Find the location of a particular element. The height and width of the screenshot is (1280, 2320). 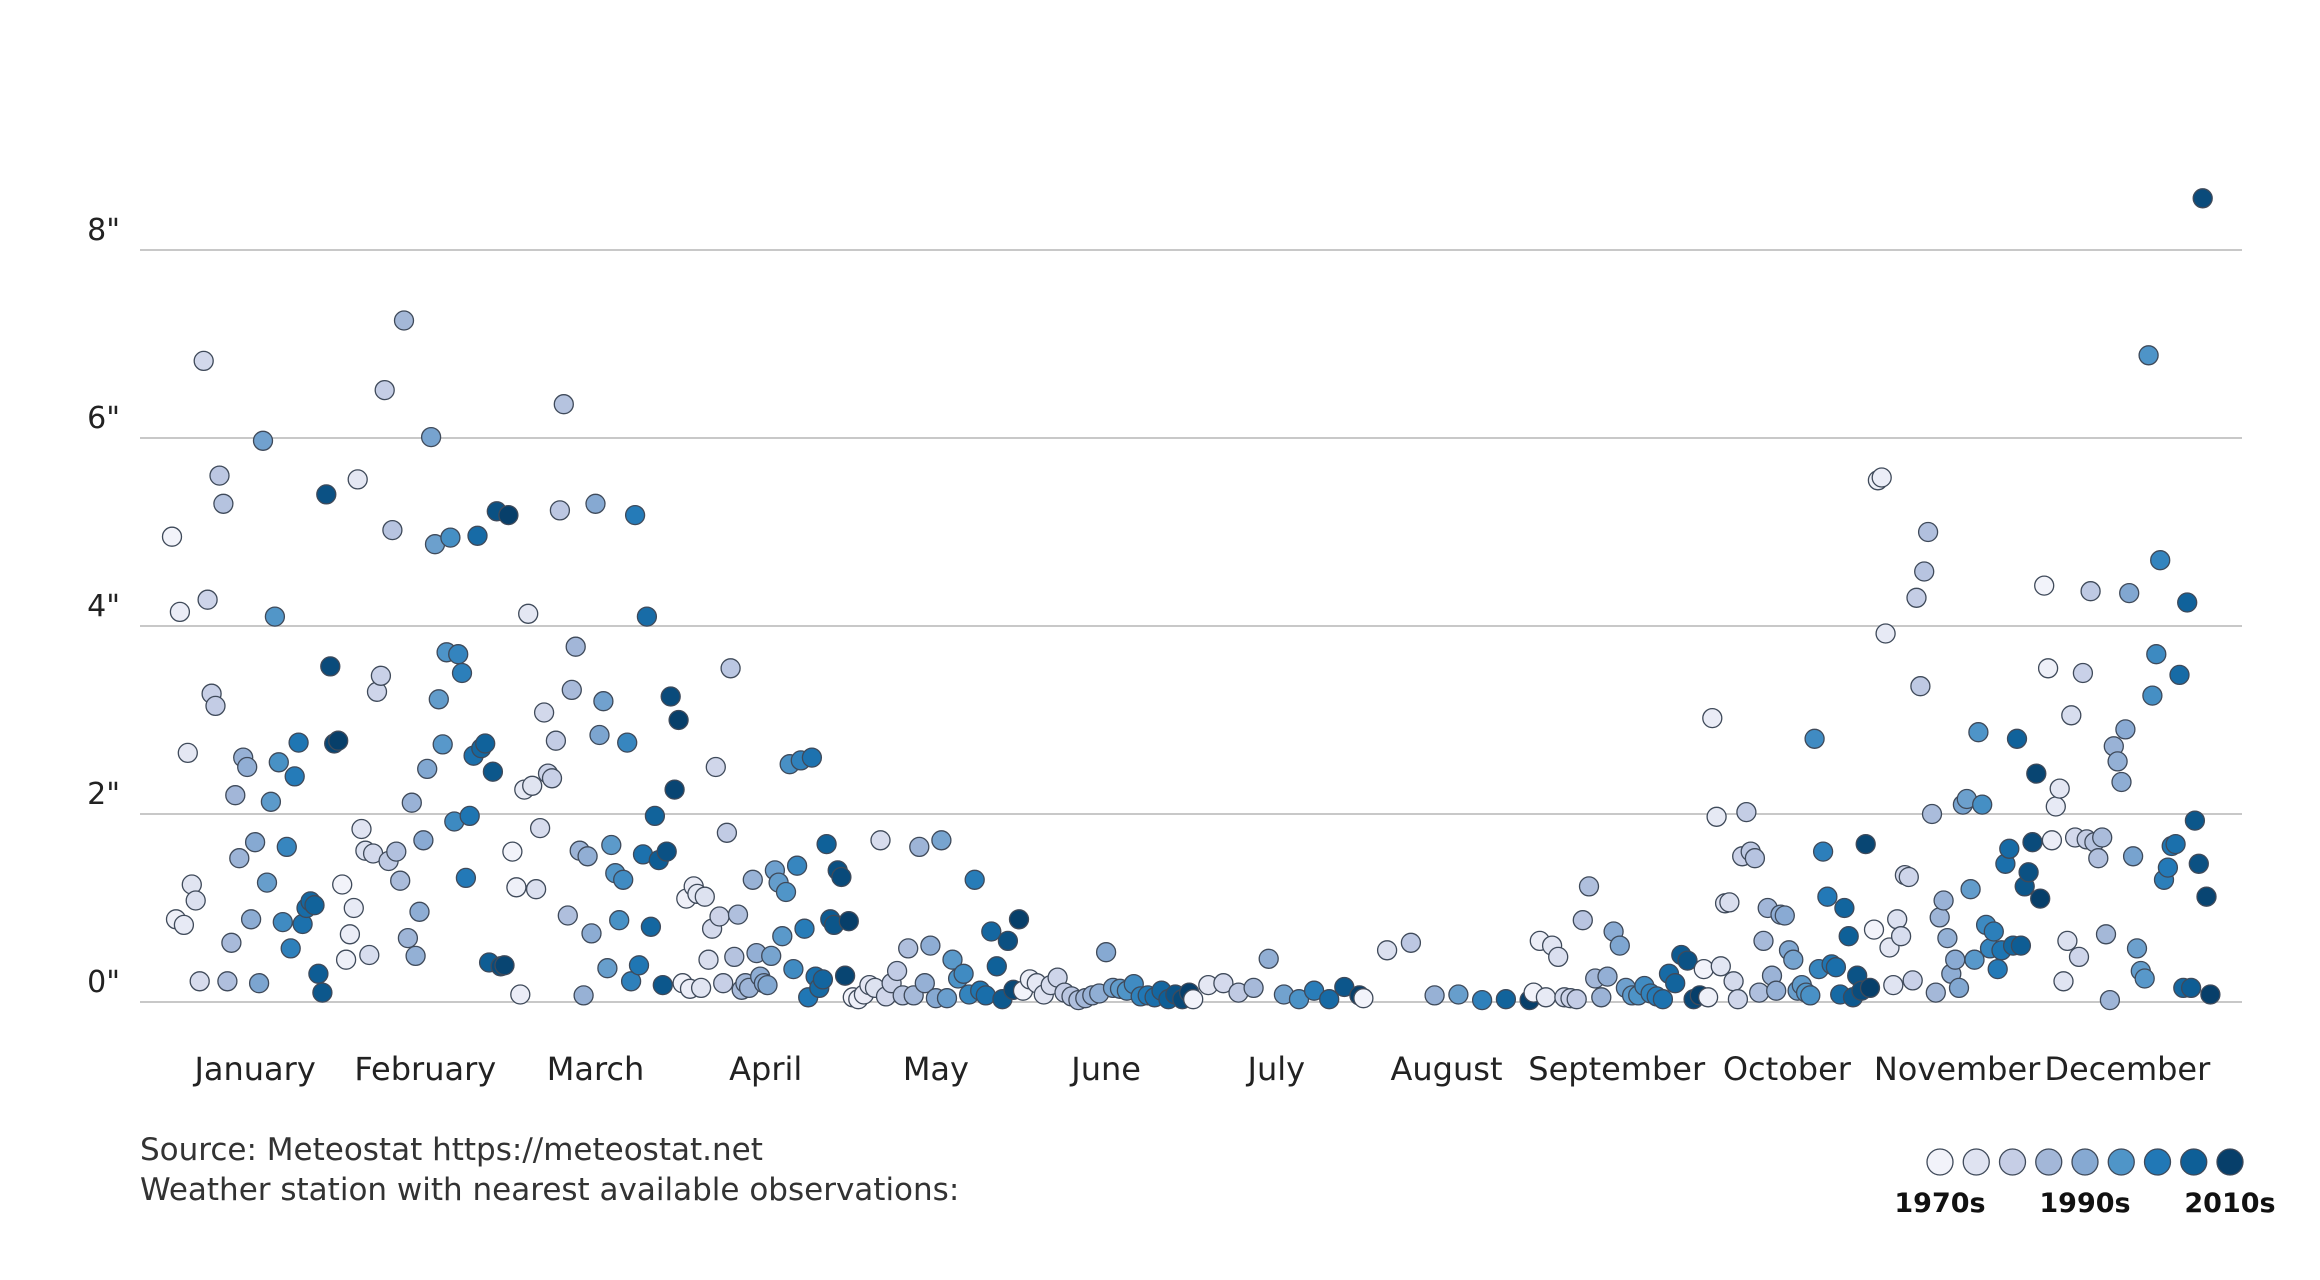

data-point-january: January: 5.3" is located at coordinates (223, 503).